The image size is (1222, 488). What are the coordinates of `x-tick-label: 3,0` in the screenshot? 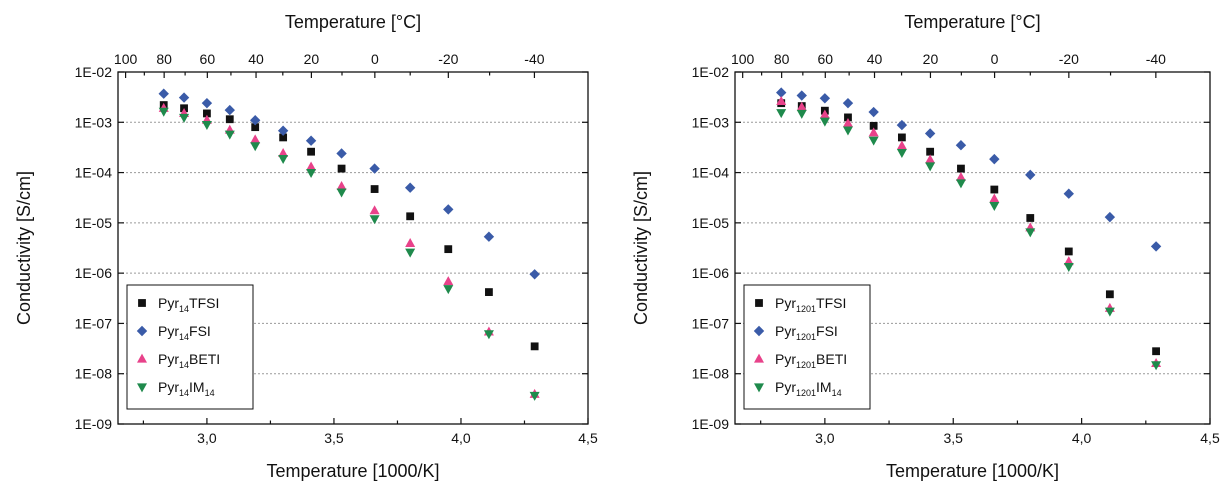 It's located at (825, 438).